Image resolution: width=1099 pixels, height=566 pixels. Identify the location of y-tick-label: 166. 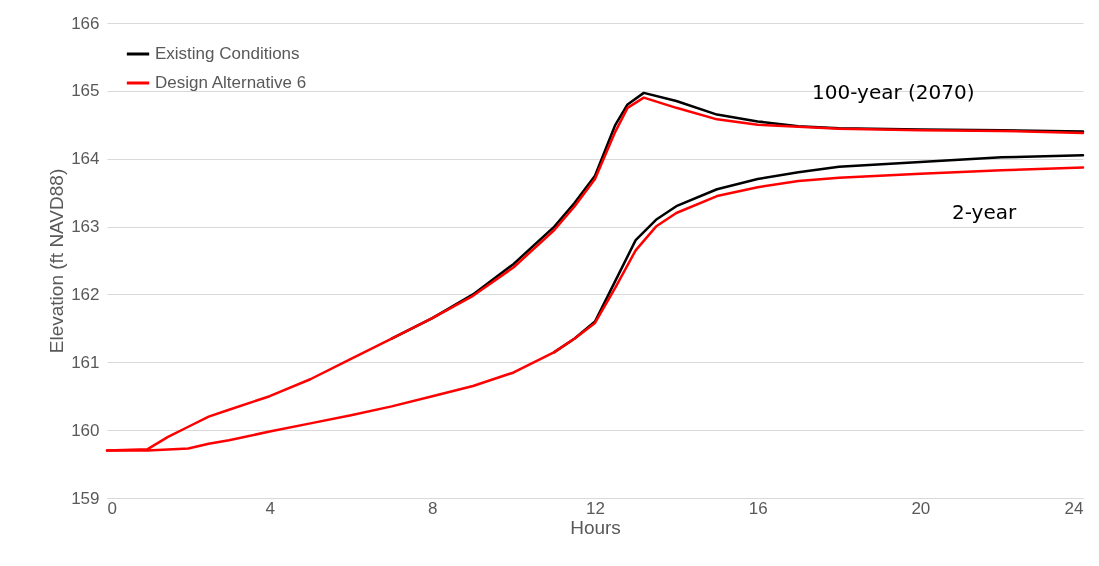
(85, 23).